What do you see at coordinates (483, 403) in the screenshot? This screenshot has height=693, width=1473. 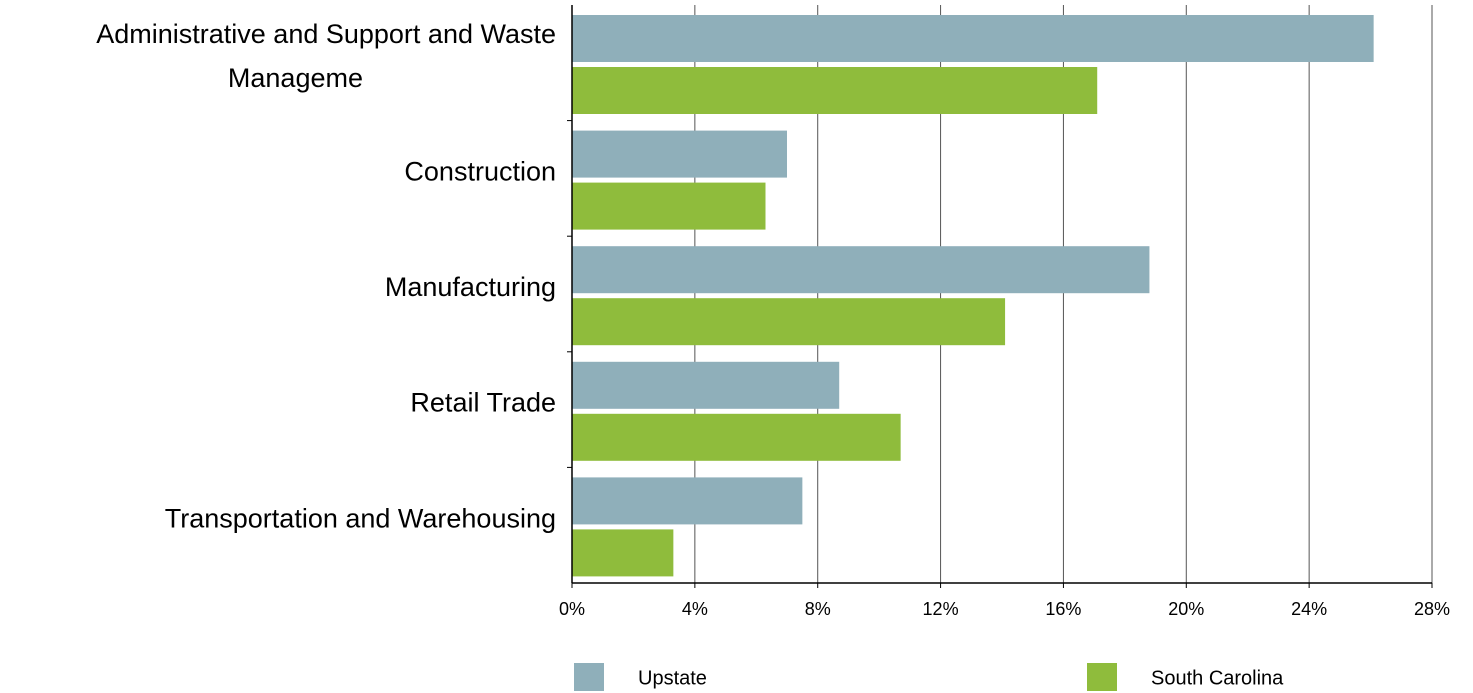 I see `y-tick-label: Retail Trade` at bounding box center [483, 403].